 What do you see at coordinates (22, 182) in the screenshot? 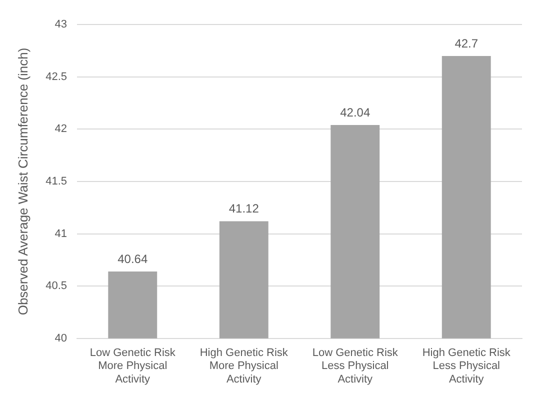
I see `y-axis-title: Observed Average Waist Circumference (inch)` at bounding box center [22, 182].